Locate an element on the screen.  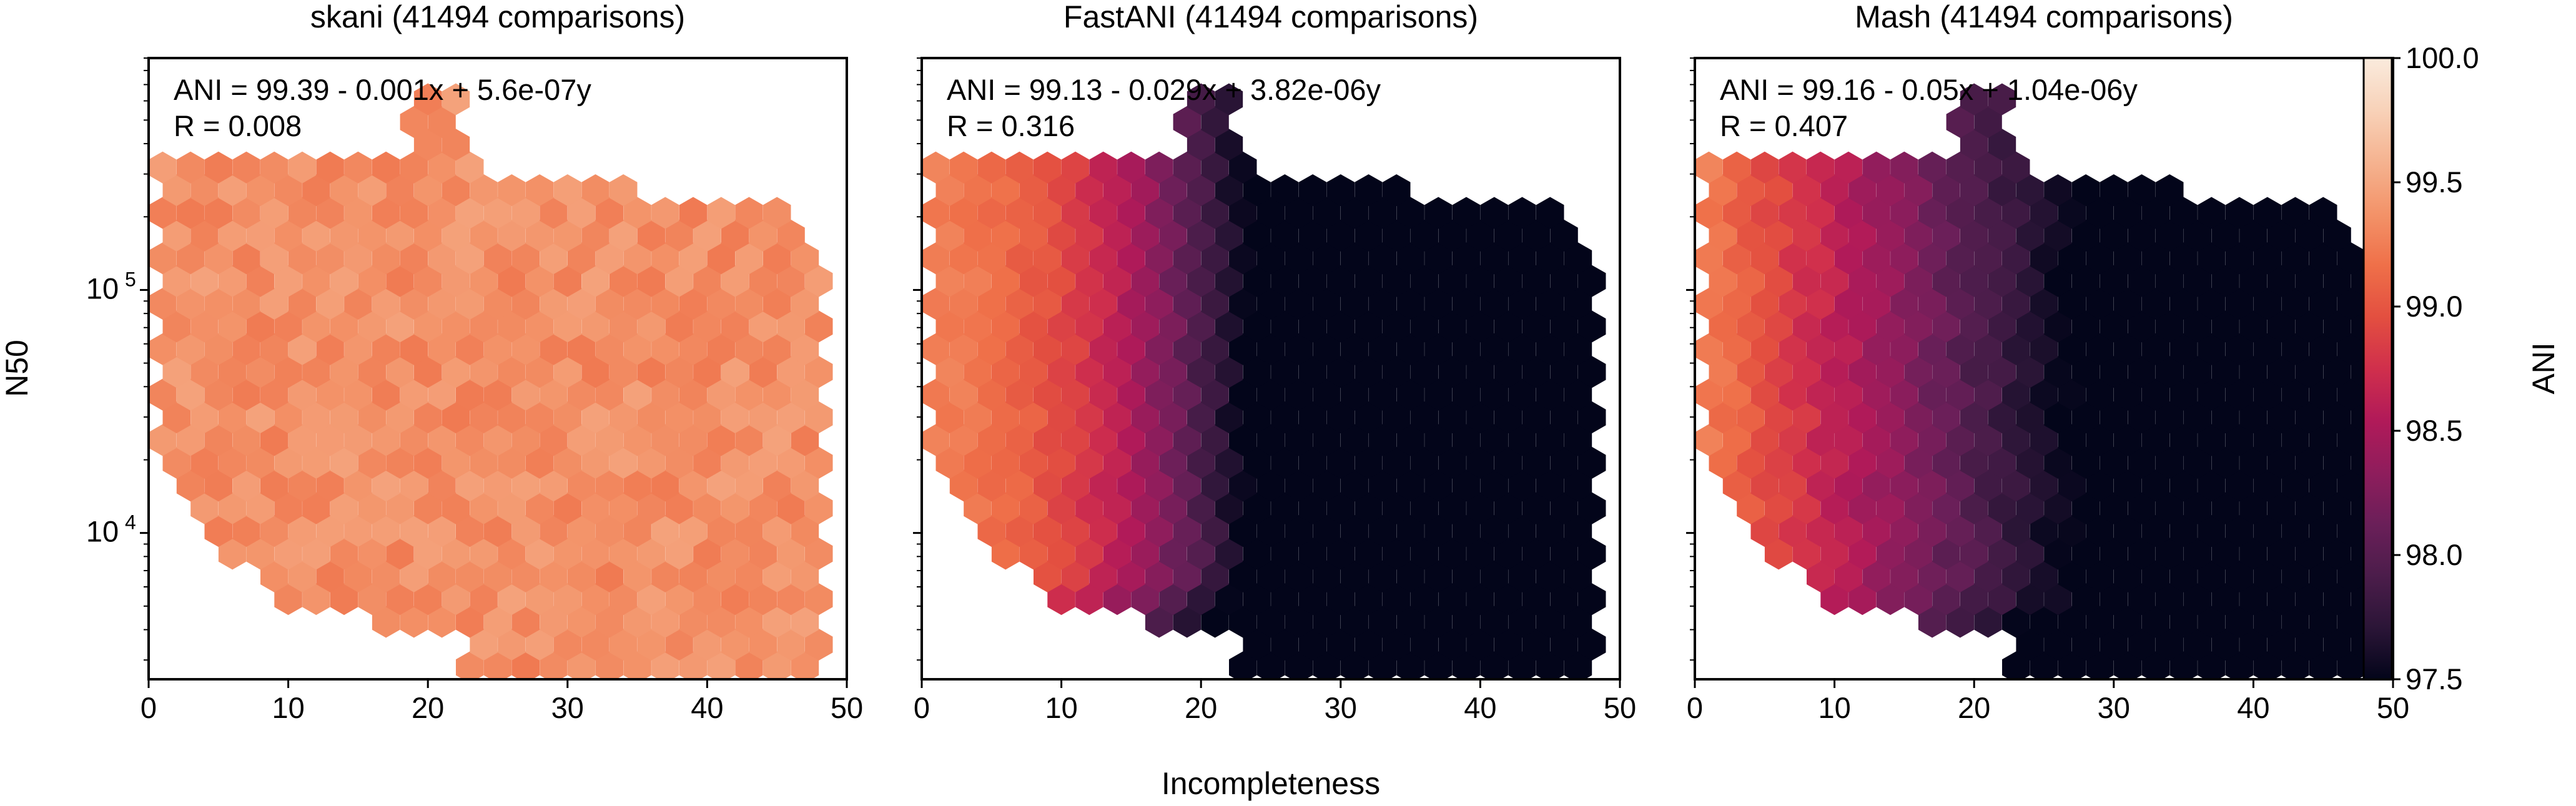
y-tick-label: 10 is located at coordinates (102, 531).